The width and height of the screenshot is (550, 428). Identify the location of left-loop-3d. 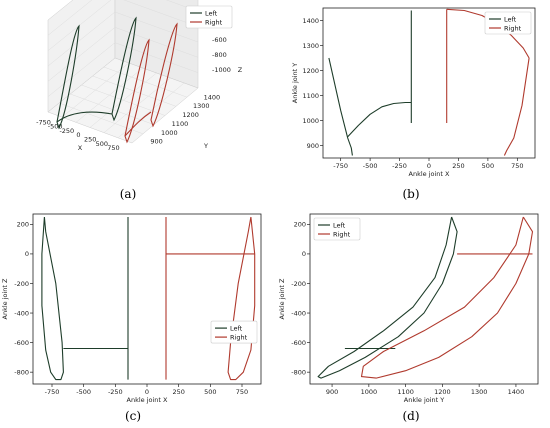
(68, 77).